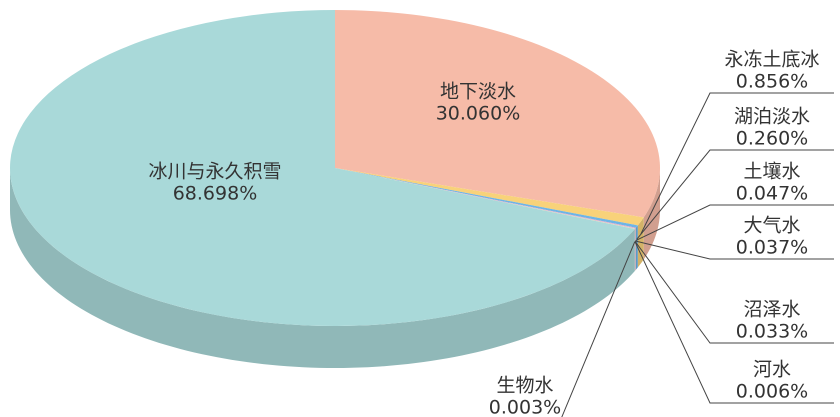 This screenshot has height=417, width=840. Describe the element at coordinates (478, 92) in the screenshot. I see `slice-name: 地下淡水` at that location.